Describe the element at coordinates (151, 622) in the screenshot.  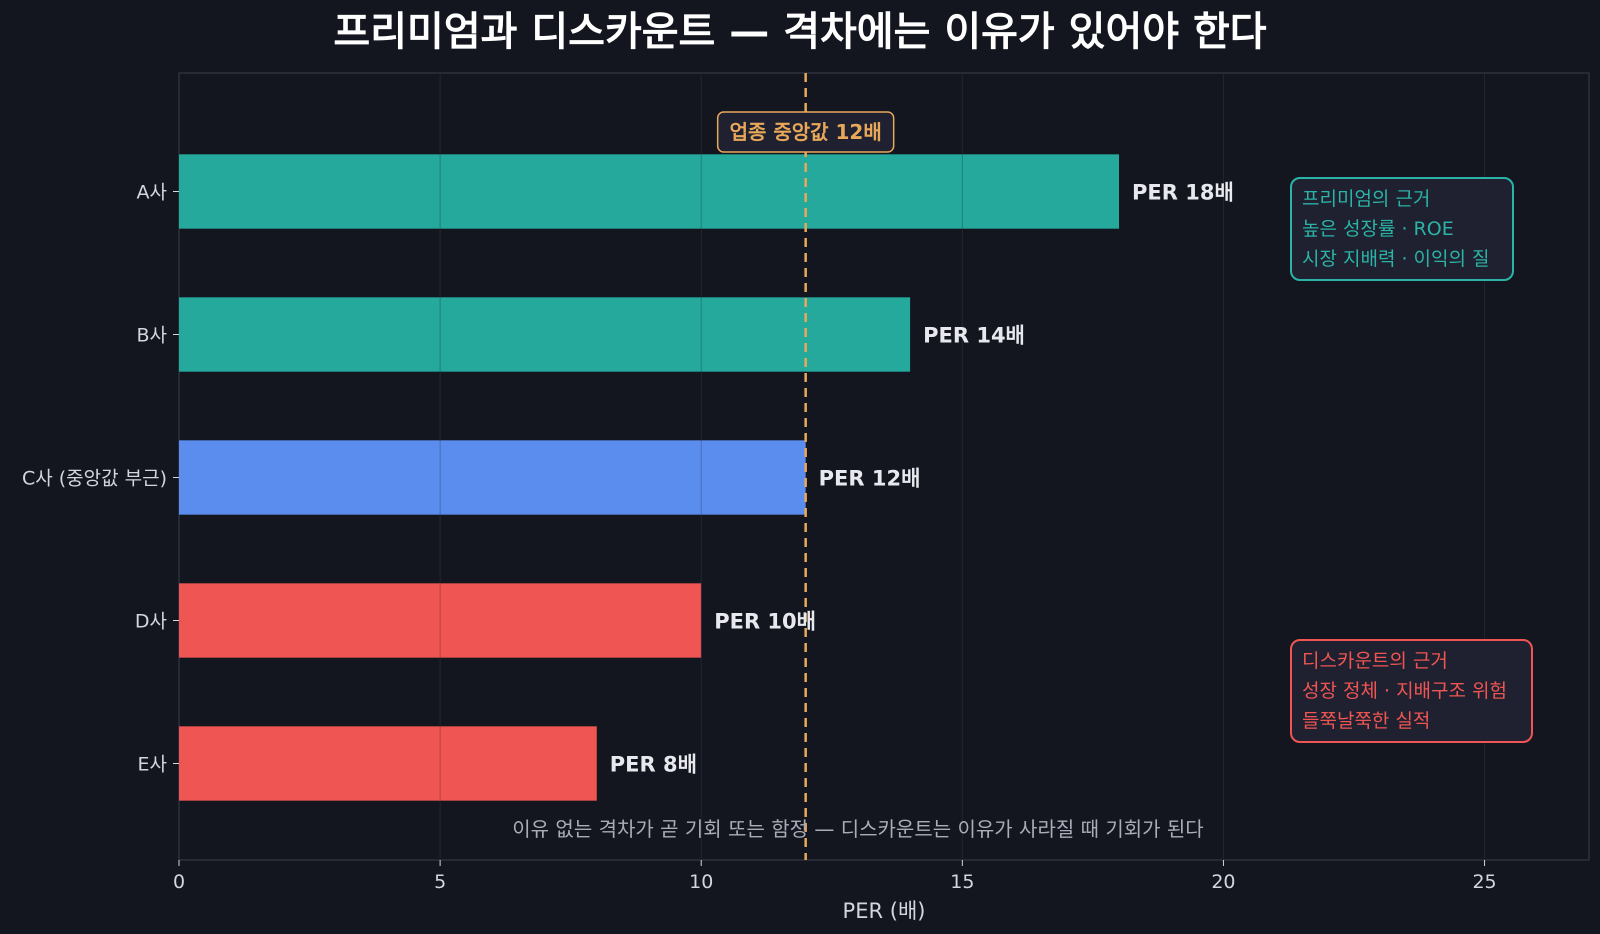
I see `y-tick-label: D사` at that location.